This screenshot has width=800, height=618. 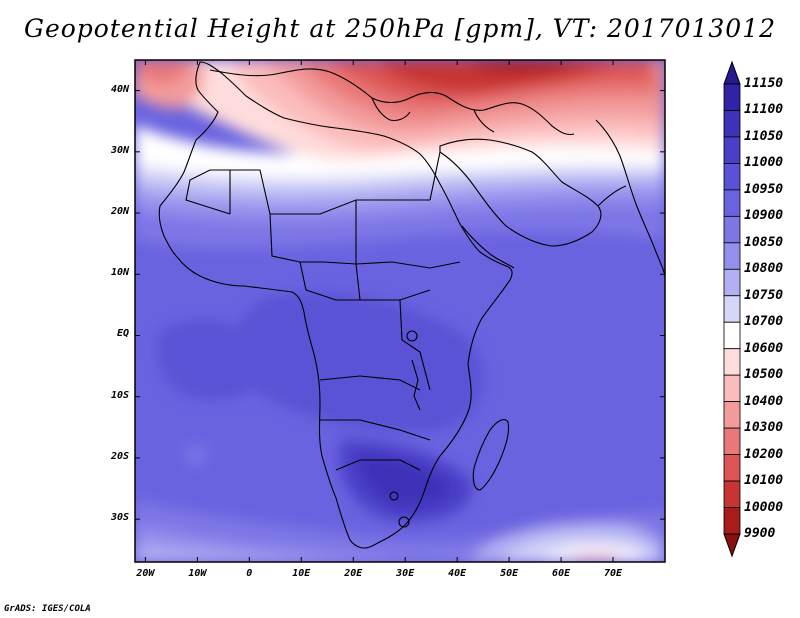 I want to click on lon-label: 10W, so click(x=197, y=573).